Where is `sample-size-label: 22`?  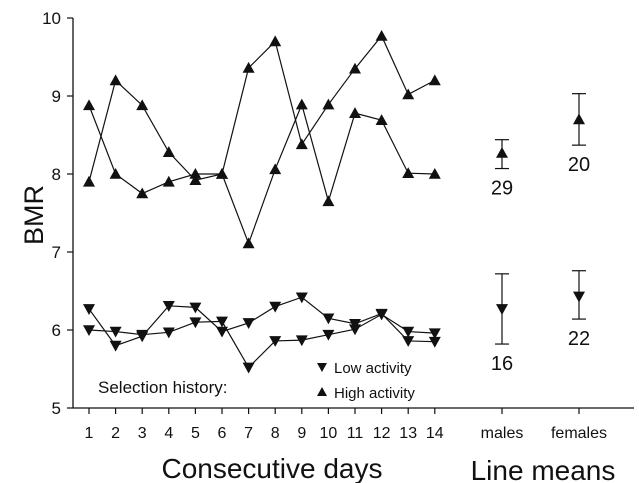 sample-size-label: 22 is located at coordinates (579, 339).